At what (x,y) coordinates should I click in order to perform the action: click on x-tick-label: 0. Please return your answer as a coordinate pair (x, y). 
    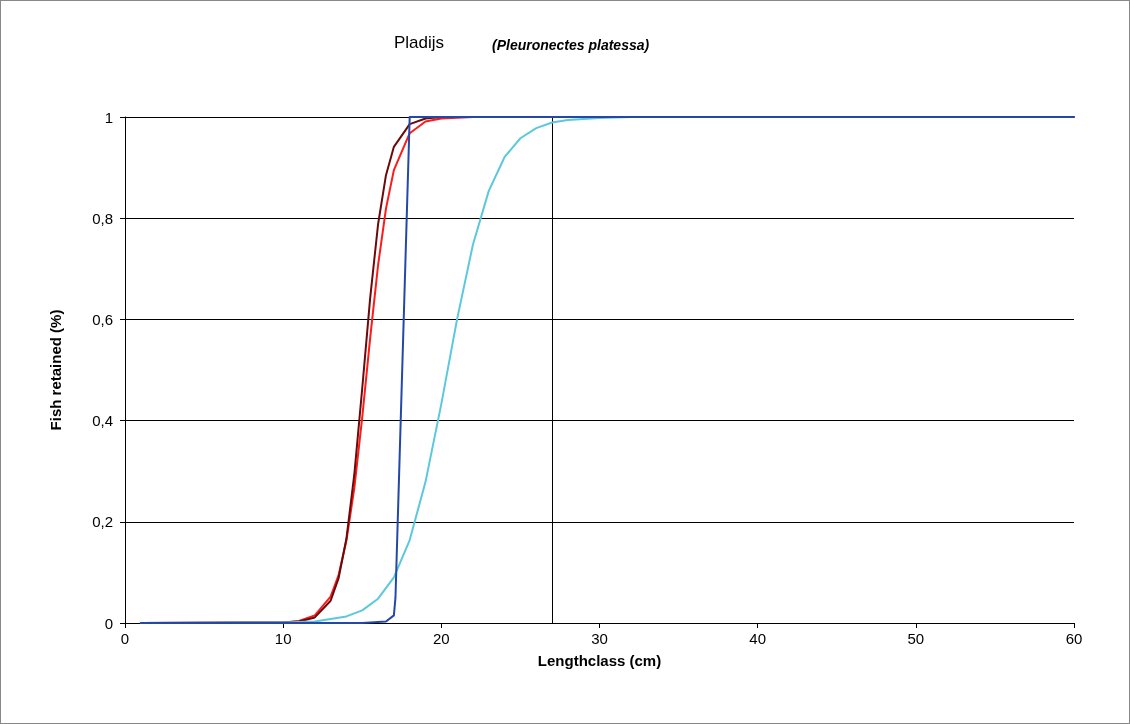
    Looking at the image, I should click on (125, 638).